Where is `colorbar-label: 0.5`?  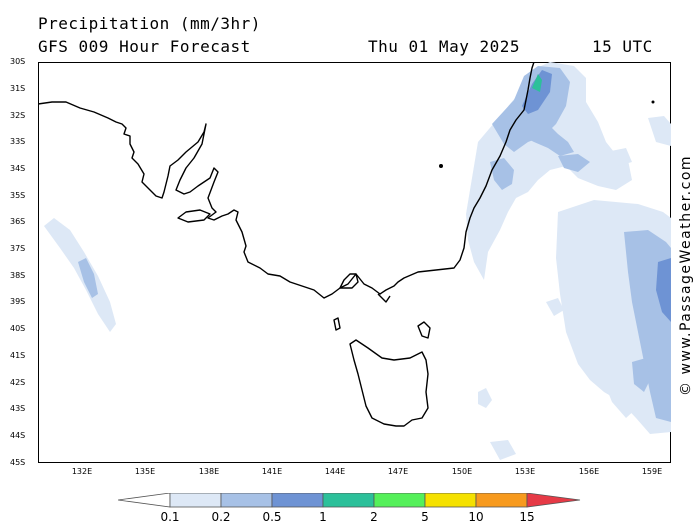 colorbar-label: 0.5 is located at coordinates (272, 517).